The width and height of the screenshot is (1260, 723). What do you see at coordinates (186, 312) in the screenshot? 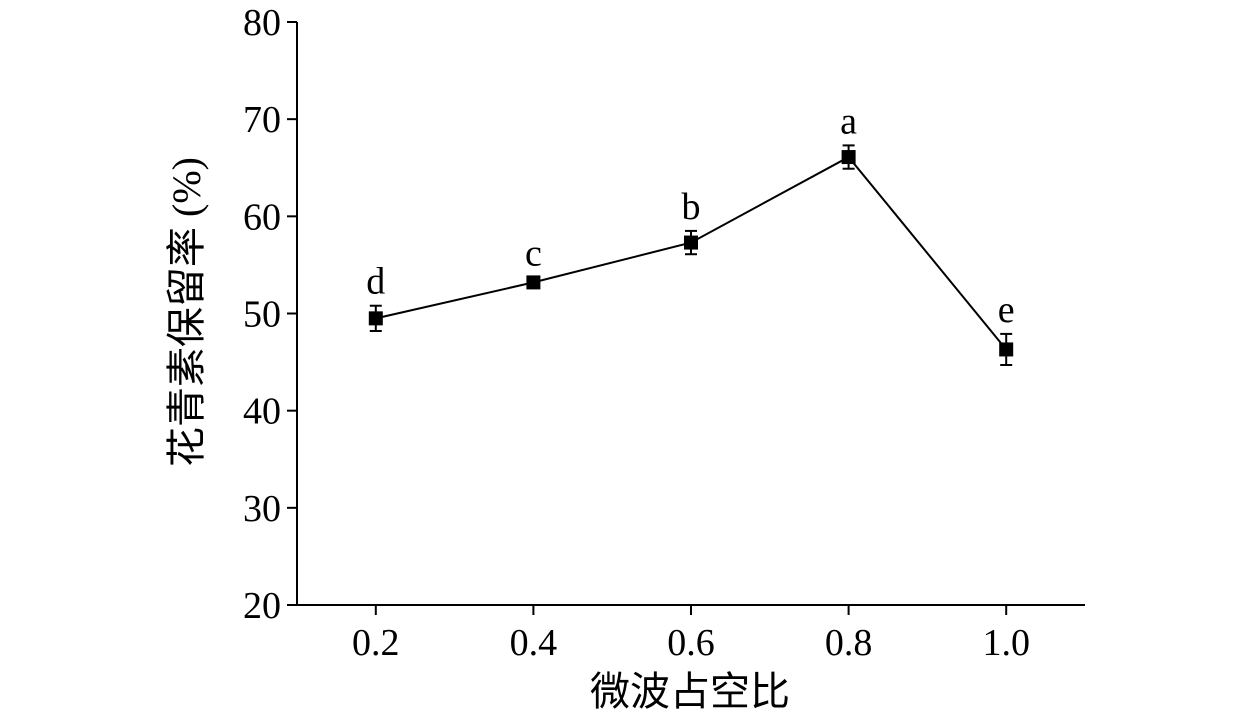
I see `y-axis-label: 花青素保留率 (%)` at bounding box center [186, 312].